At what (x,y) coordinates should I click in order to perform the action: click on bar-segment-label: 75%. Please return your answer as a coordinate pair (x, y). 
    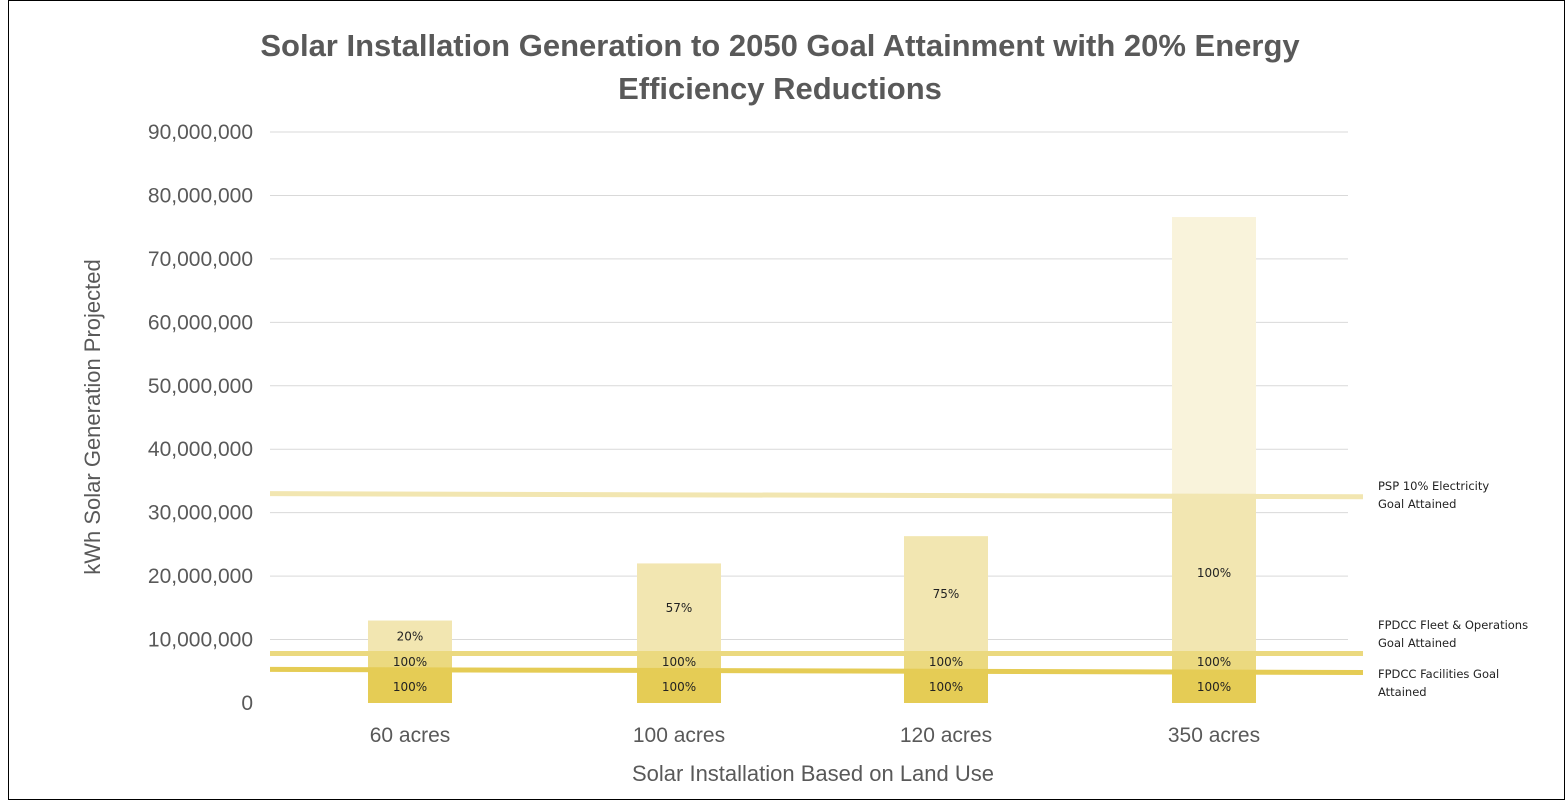
    Looking at the image, I should click on (946, 594).